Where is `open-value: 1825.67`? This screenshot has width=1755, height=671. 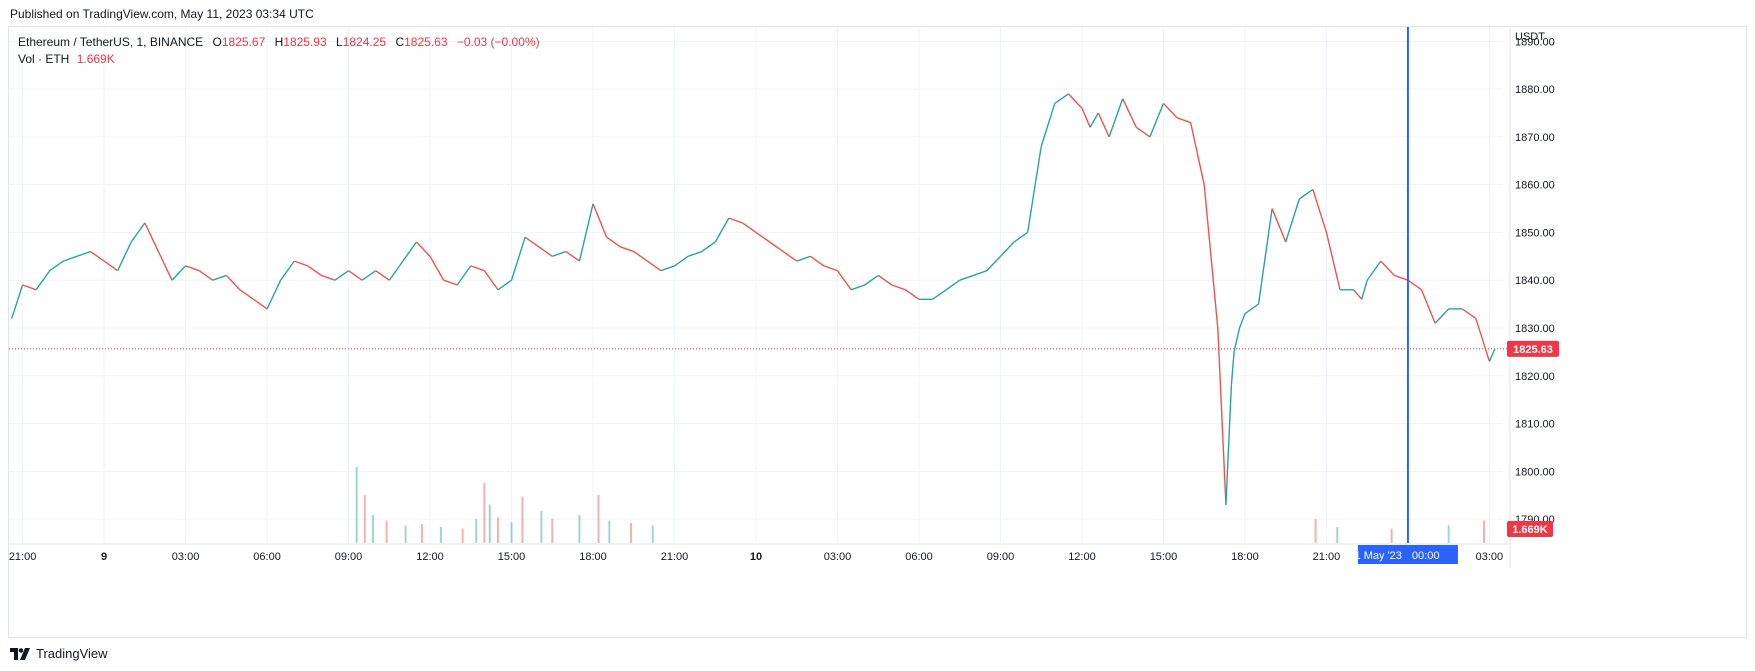 open-value: 1825.67 is located at coordinates (243, 42).